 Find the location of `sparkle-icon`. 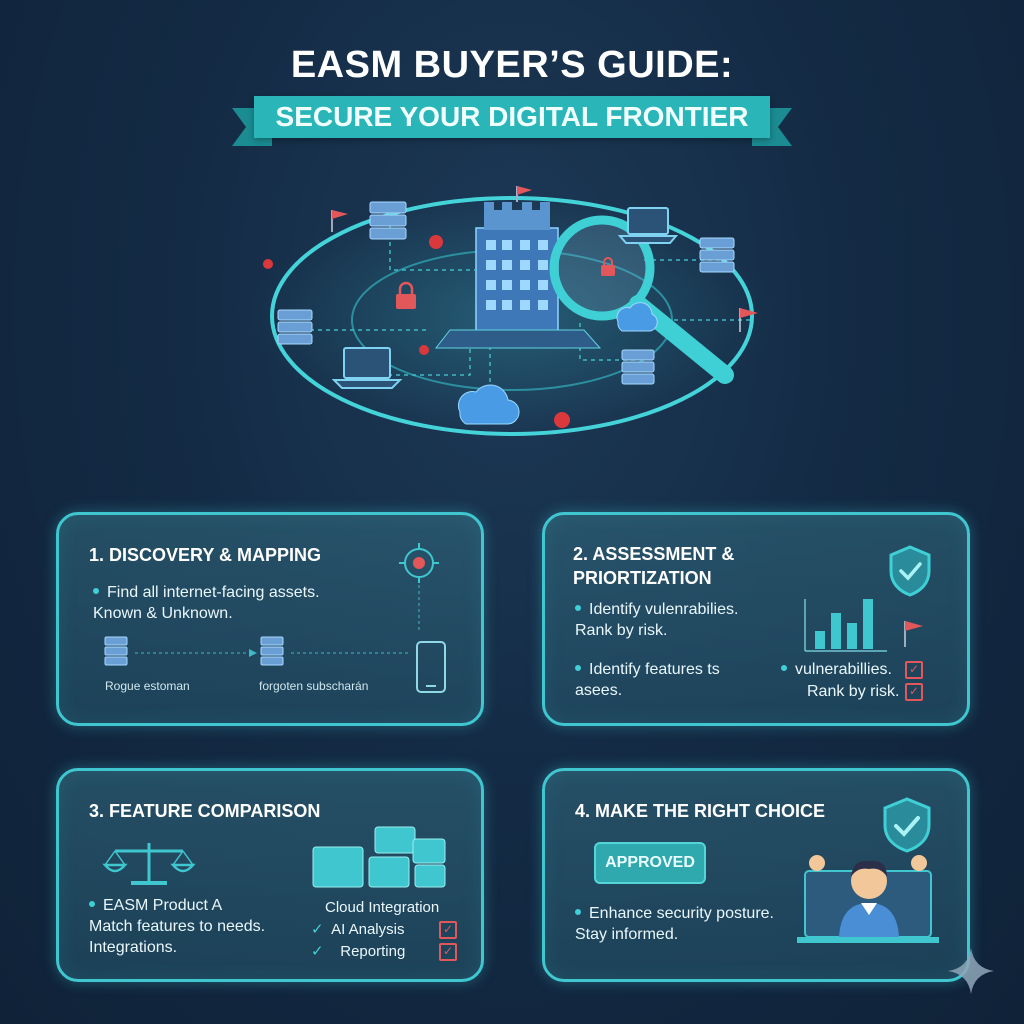

sparkle-icon is located at coordinates (971, 971).